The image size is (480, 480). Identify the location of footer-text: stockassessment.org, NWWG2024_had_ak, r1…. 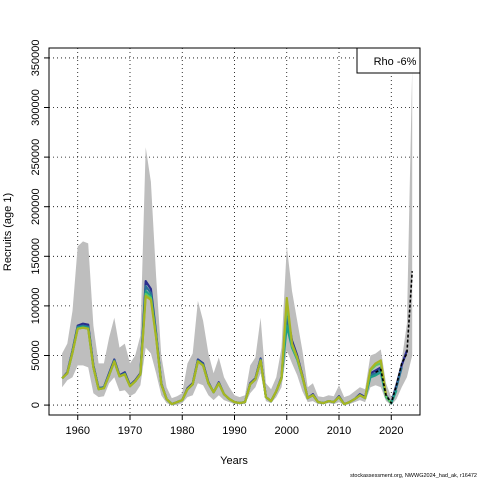
(413, 476).